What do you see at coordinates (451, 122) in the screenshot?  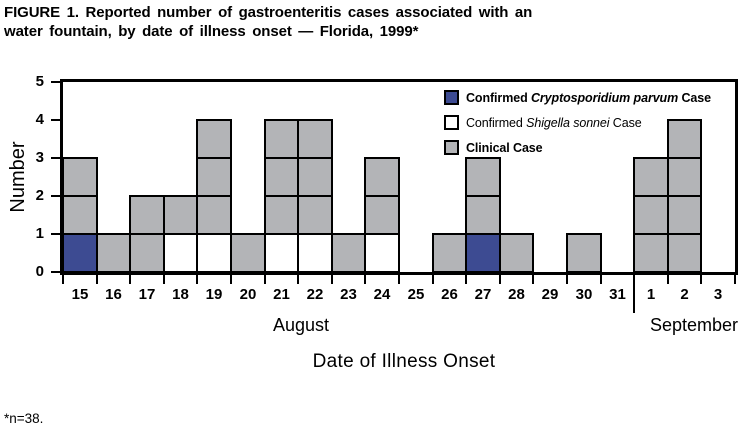 I see `legend-swatch-confirmed-shigella-sonnei-case` at bounding box center [451, 122].